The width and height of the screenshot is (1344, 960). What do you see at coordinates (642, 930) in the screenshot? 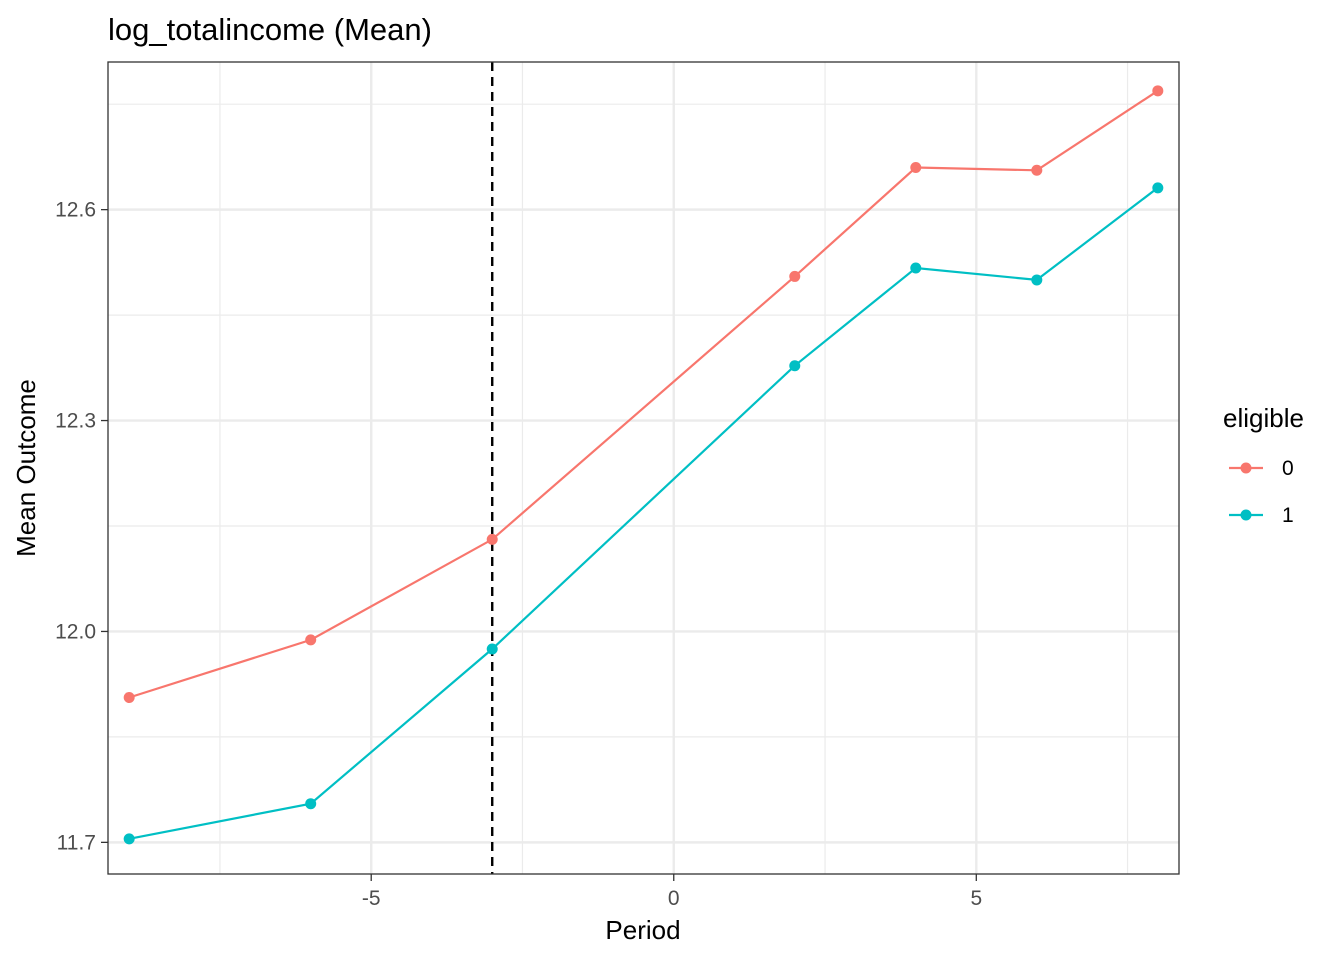
I see `x-axis-title: Period` at bounding box center [642, 930].